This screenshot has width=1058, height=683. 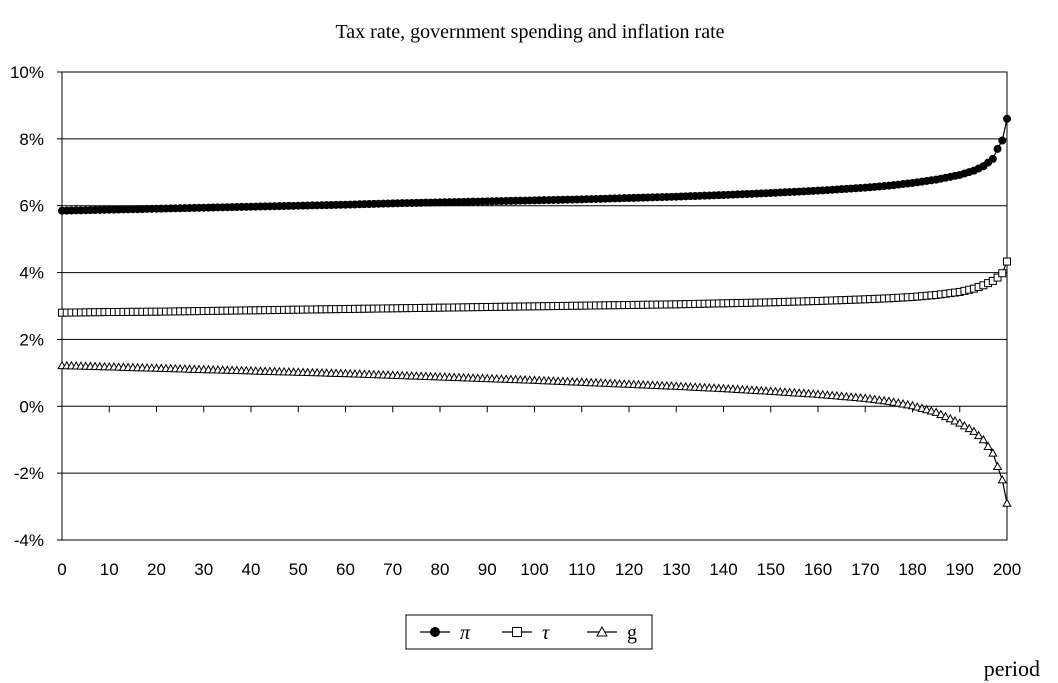 What do you see at coordinates (912, 569) in the screenshot?
I see `x-tick-label: 180` at bounding box center [912, 569].